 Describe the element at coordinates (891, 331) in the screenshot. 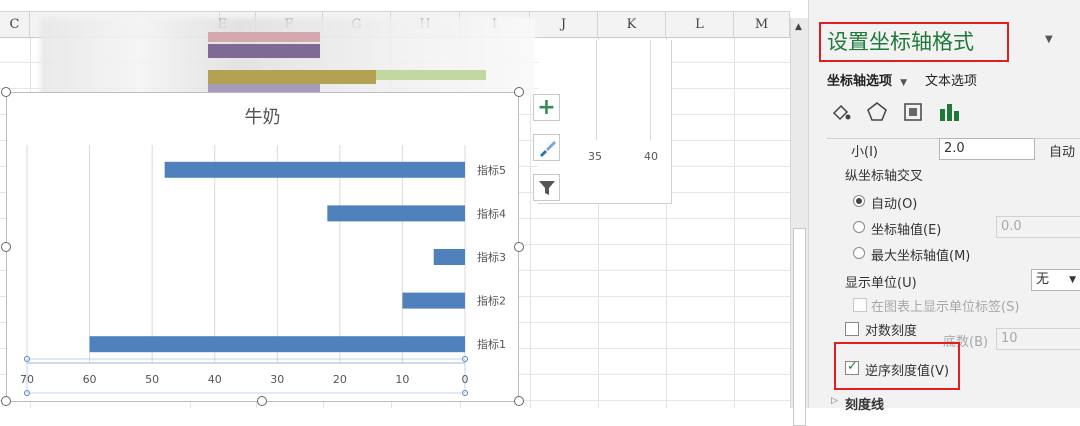

I see `log-scale-label: 对数刻度` at that location.